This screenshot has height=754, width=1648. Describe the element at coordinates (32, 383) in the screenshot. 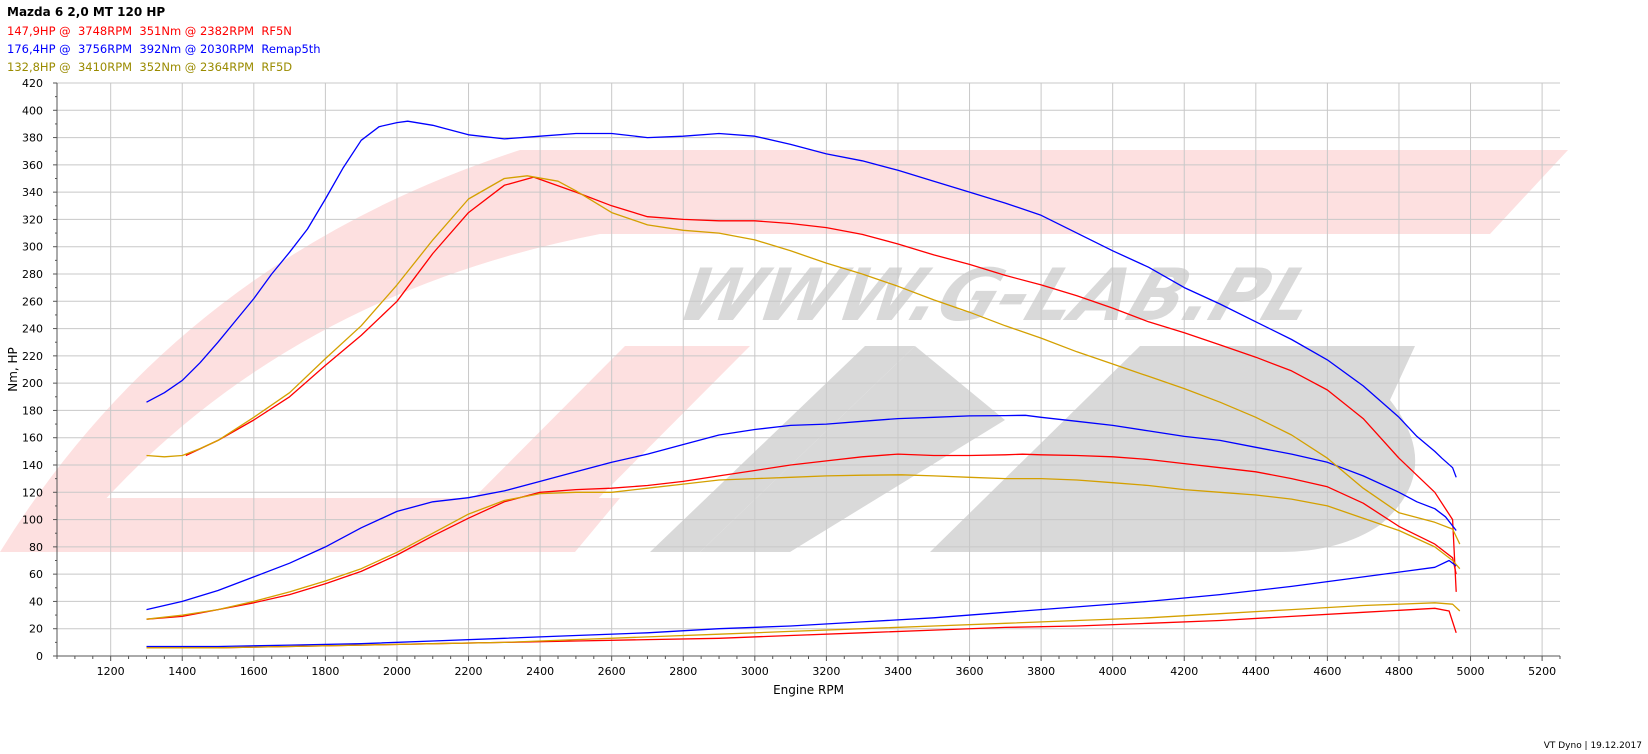

I see `y-tick-label: 200` at that location.